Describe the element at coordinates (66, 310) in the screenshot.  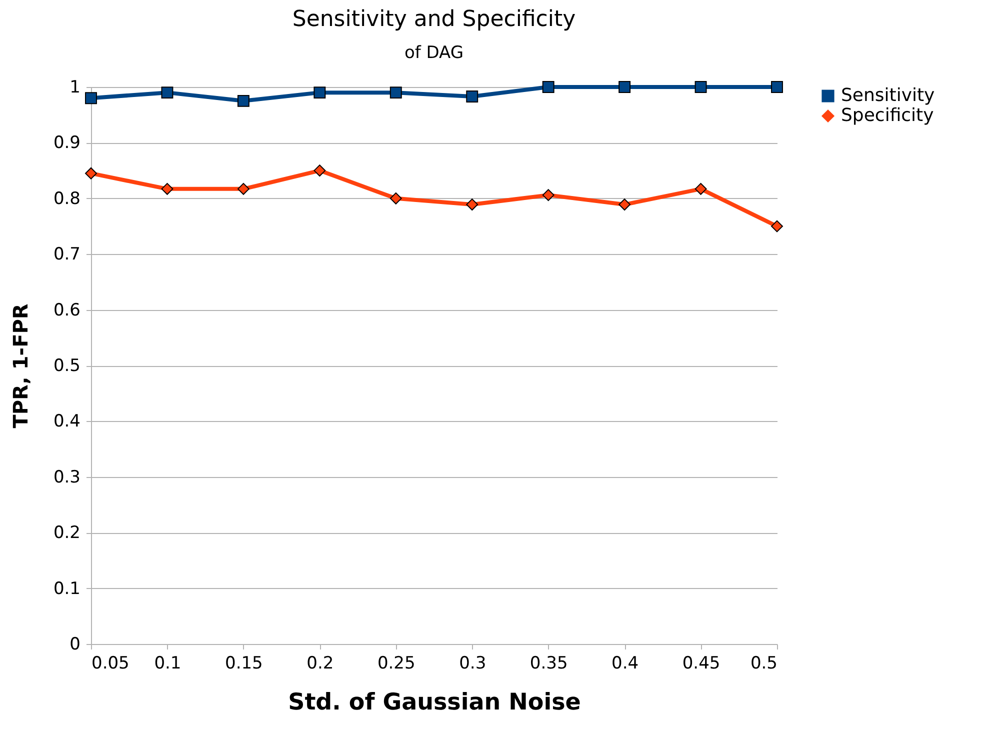
I see `y-tick-label: 0.6` at that location.